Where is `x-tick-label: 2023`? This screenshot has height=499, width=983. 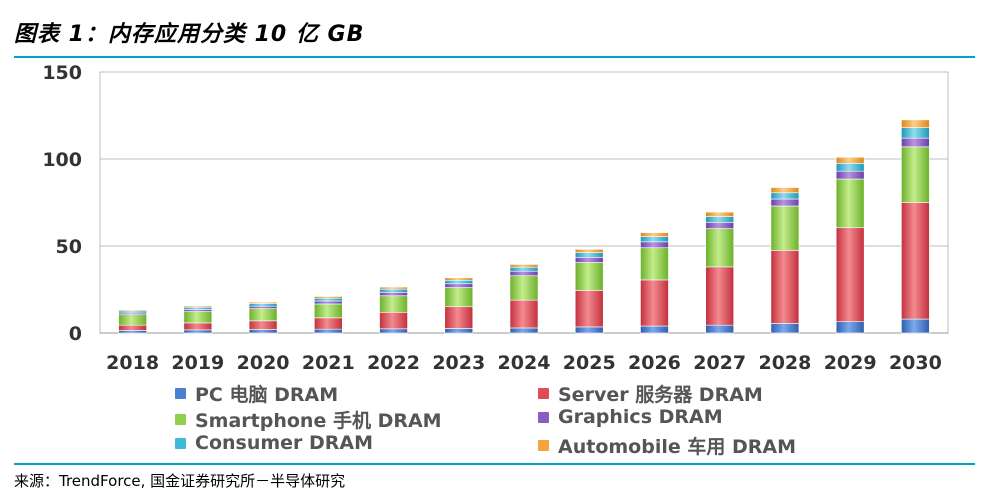
x-tick-label: 2023 is located at coordinates (458, 363).